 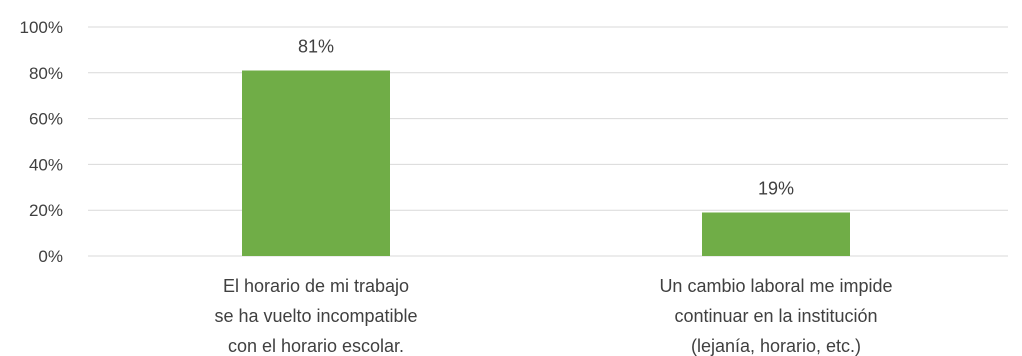 What do you see at coordinates (46, 164) in the screenshot?
I see `y-tick-label-40: 40%` at bounding box center [46, 164].